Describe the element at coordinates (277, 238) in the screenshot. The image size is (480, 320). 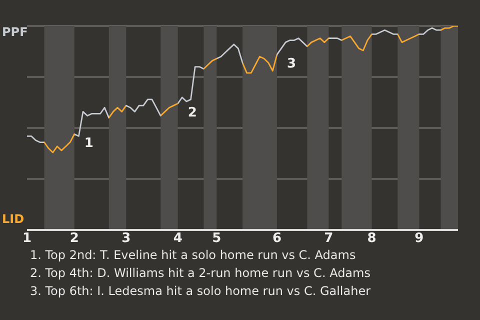
I see `x-tick-label: 6` at that location.